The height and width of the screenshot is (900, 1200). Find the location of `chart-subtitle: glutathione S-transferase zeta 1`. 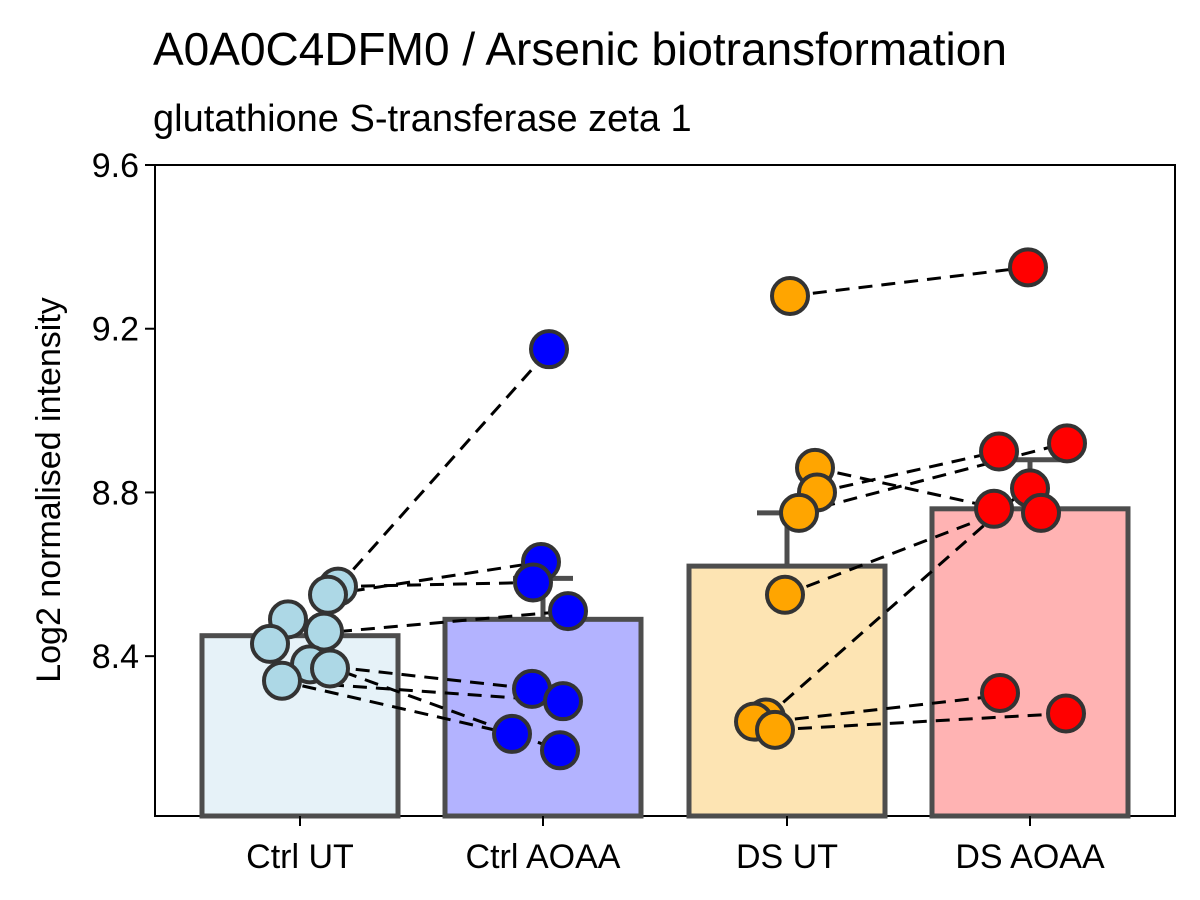

chart-subtitle: glutathione S-transferase zeta 1 is located at coordinates (422, 119).